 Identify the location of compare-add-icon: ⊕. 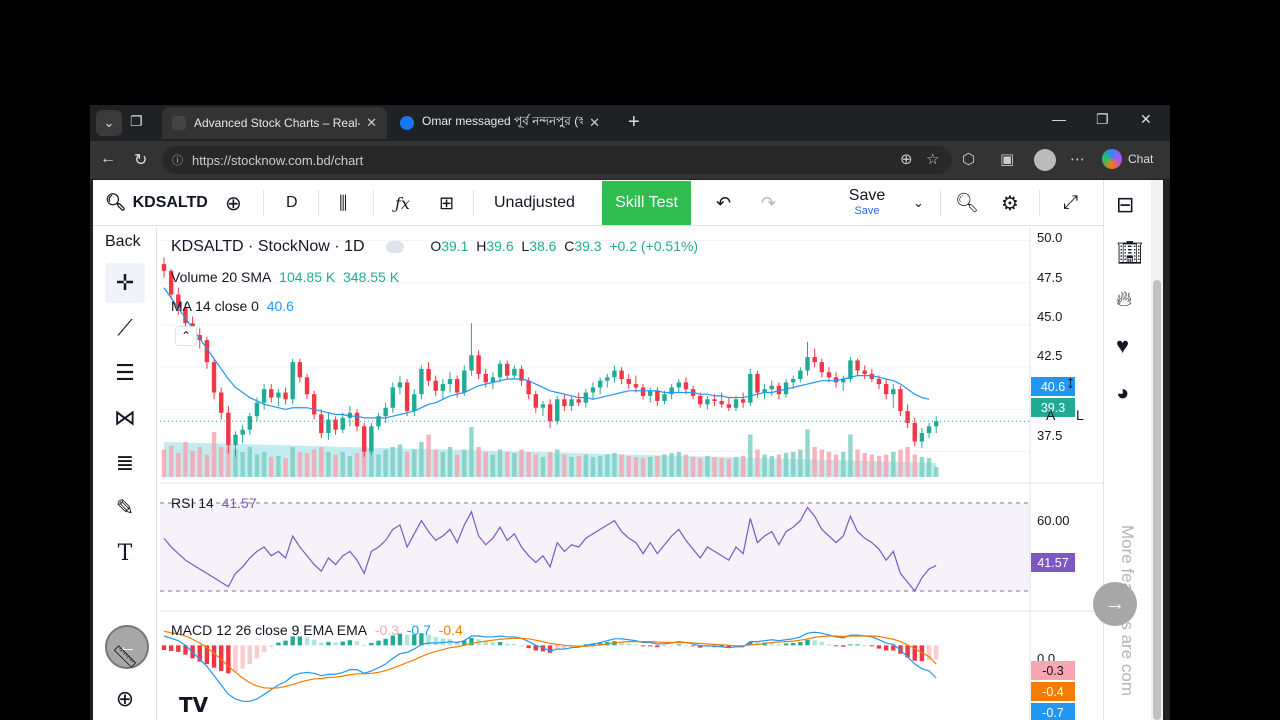
(233, 203).